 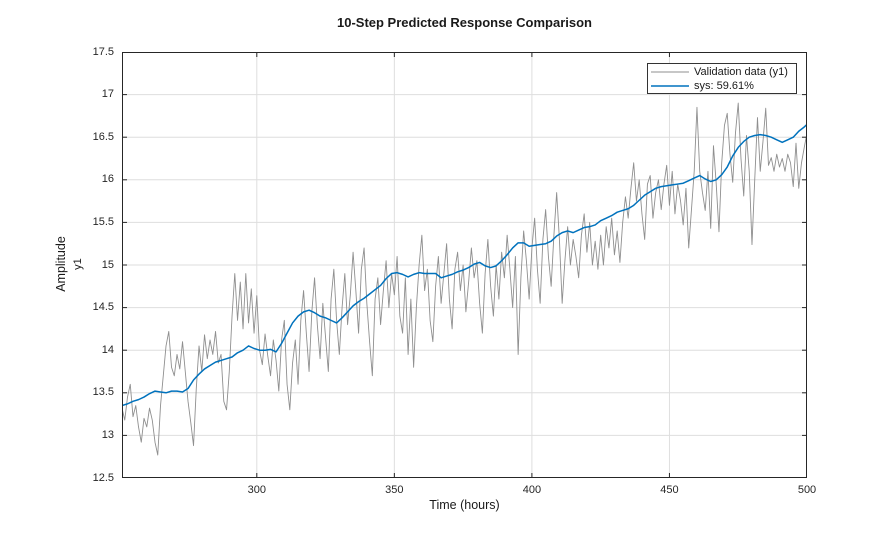 I want to click on legend-item-validation-data: Validation data (y1), so click(x=722, y=72).